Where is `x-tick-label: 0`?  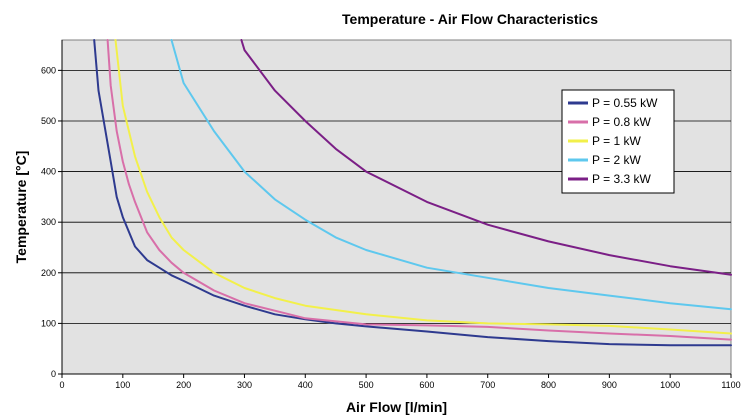
x-tick-label: 0 is located at coordinates (61, 385).